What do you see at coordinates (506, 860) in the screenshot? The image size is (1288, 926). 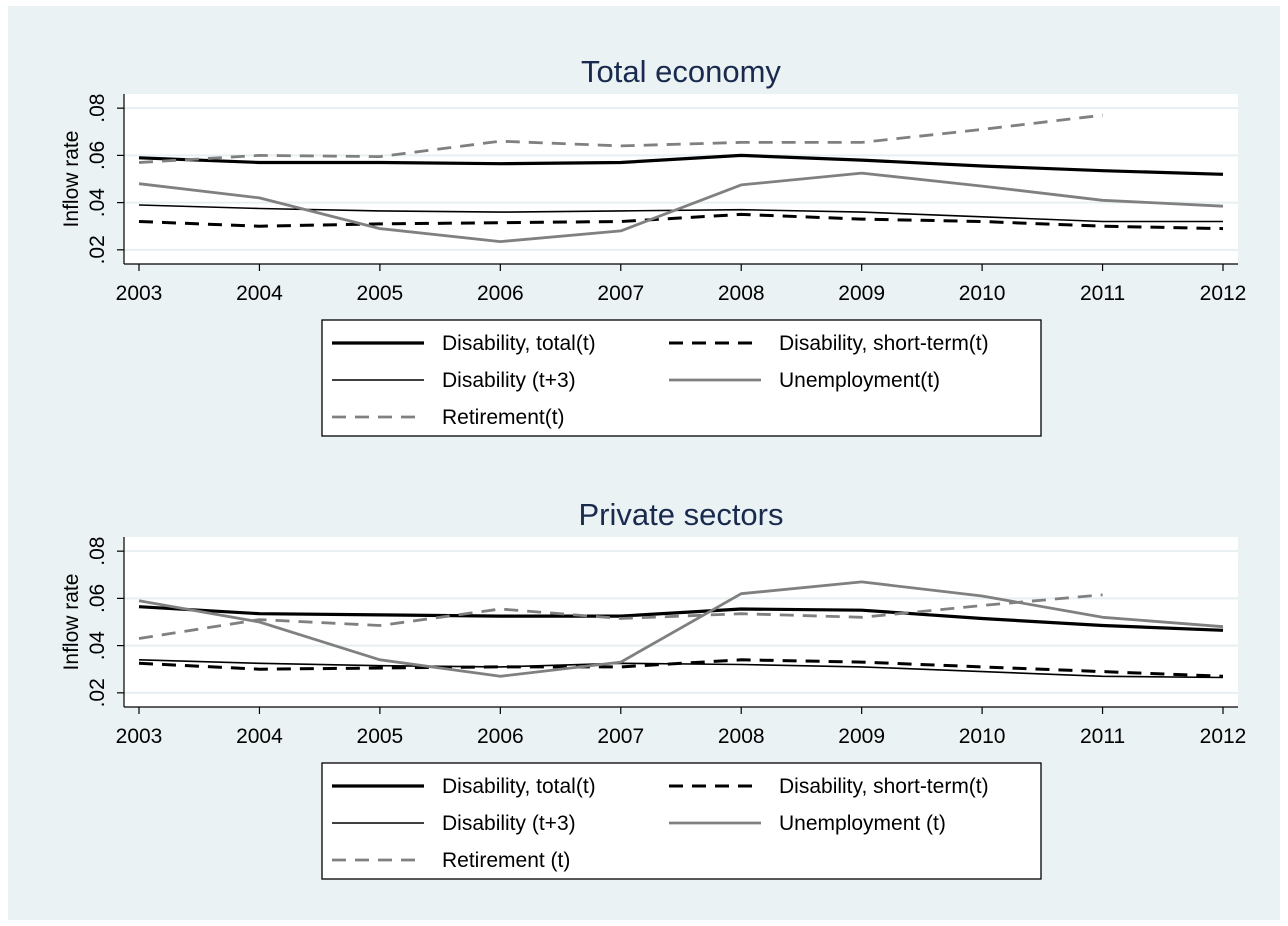 I see `legend-label: Retirement (t)` at bounding box center [506, 860].